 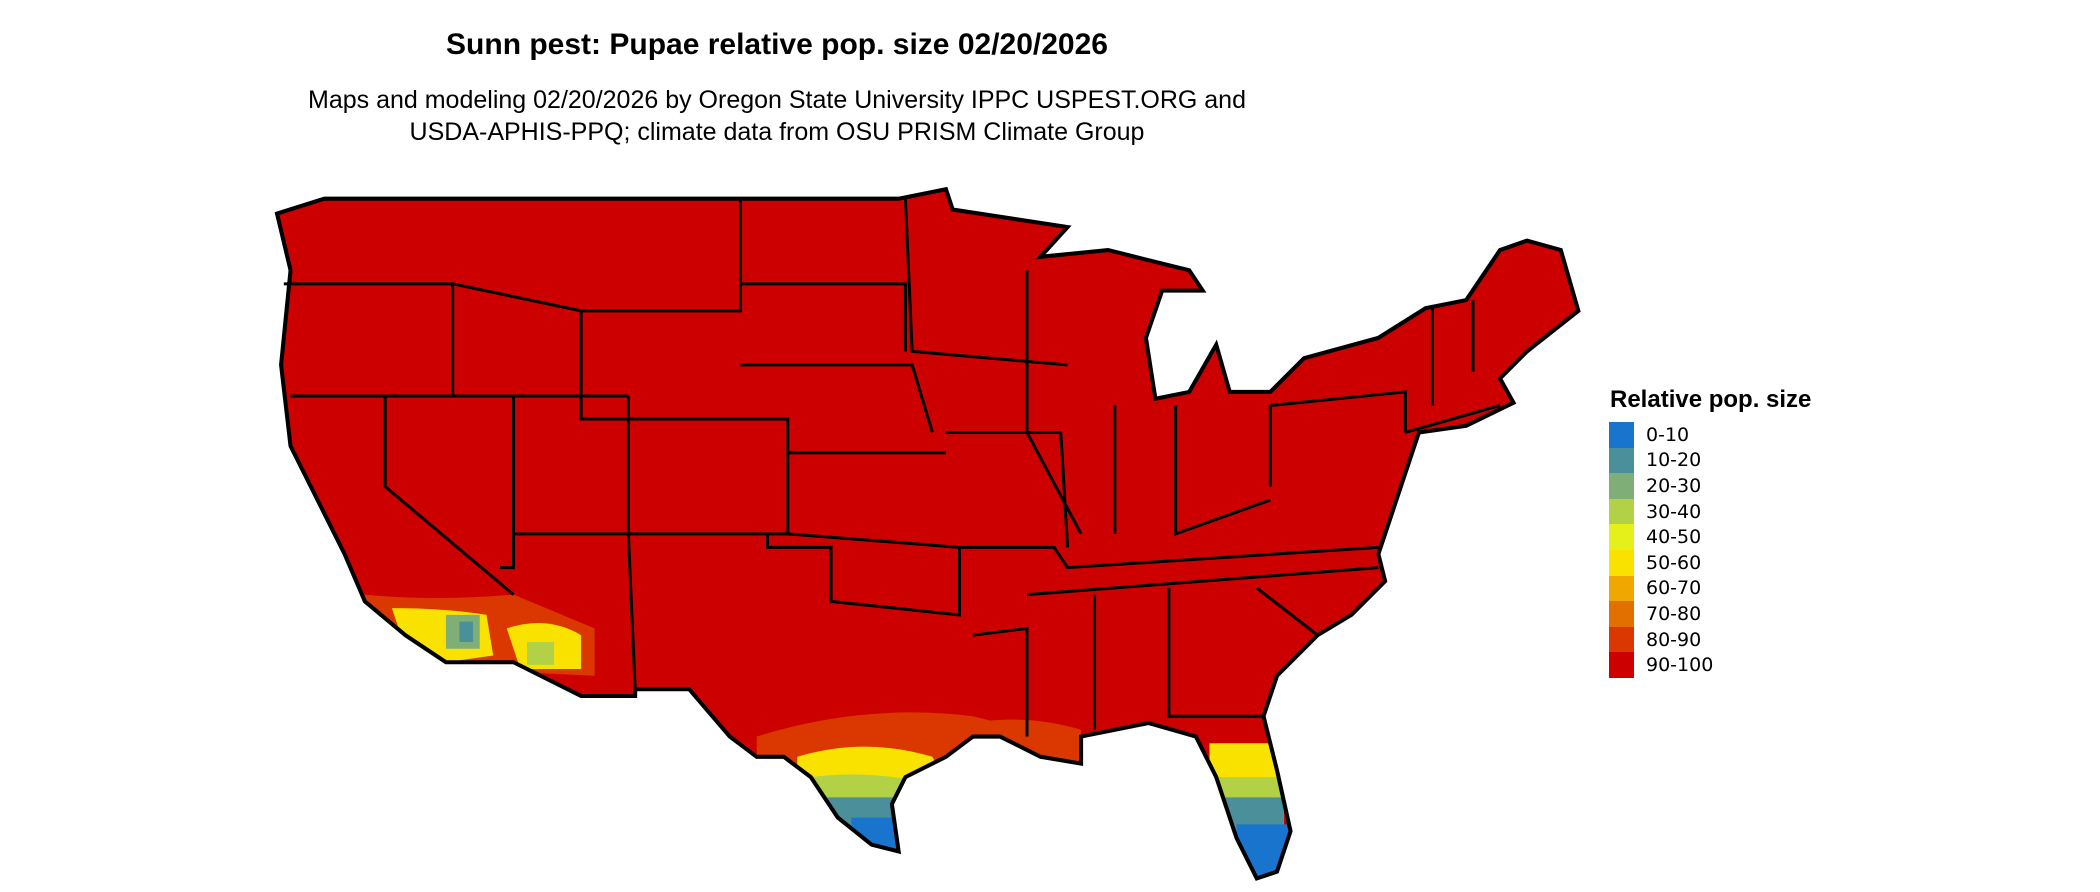 I want to click on legend-item: 30-40, so click(x=1710, y=511).